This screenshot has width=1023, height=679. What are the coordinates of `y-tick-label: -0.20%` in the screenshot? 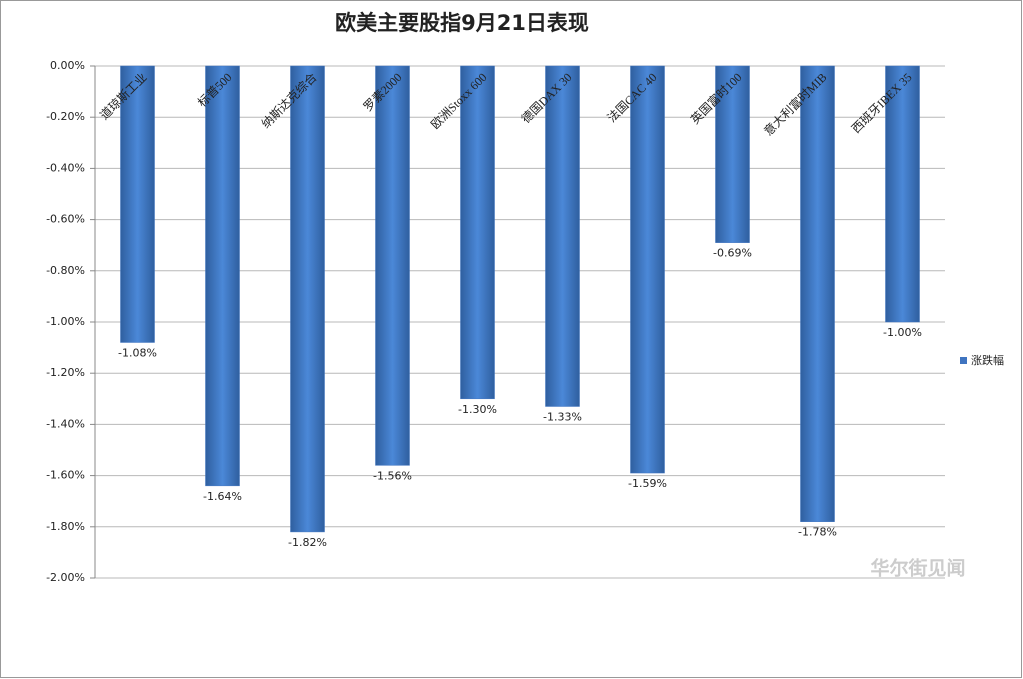 It's located at (65, 116).